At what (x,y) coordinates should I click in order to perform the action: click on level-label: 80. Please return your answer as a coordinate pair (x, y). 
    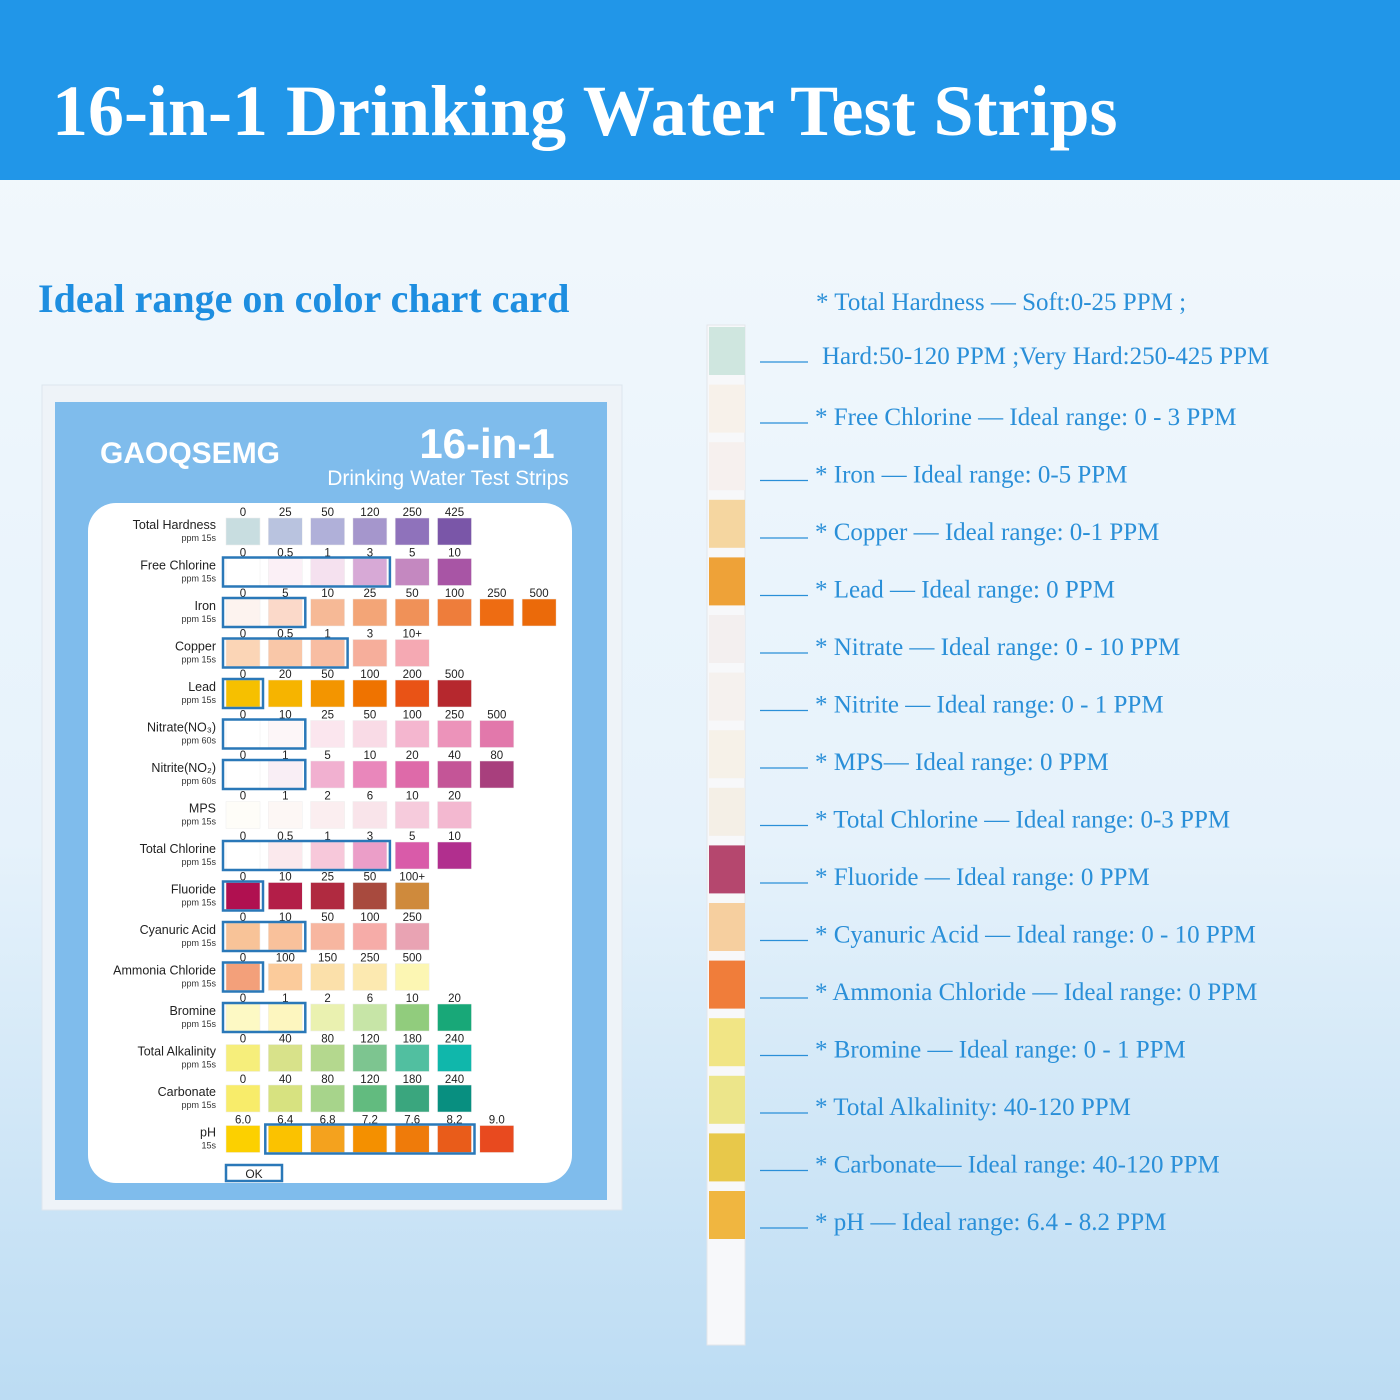
    Looking at the image, I should click on (496, 756).